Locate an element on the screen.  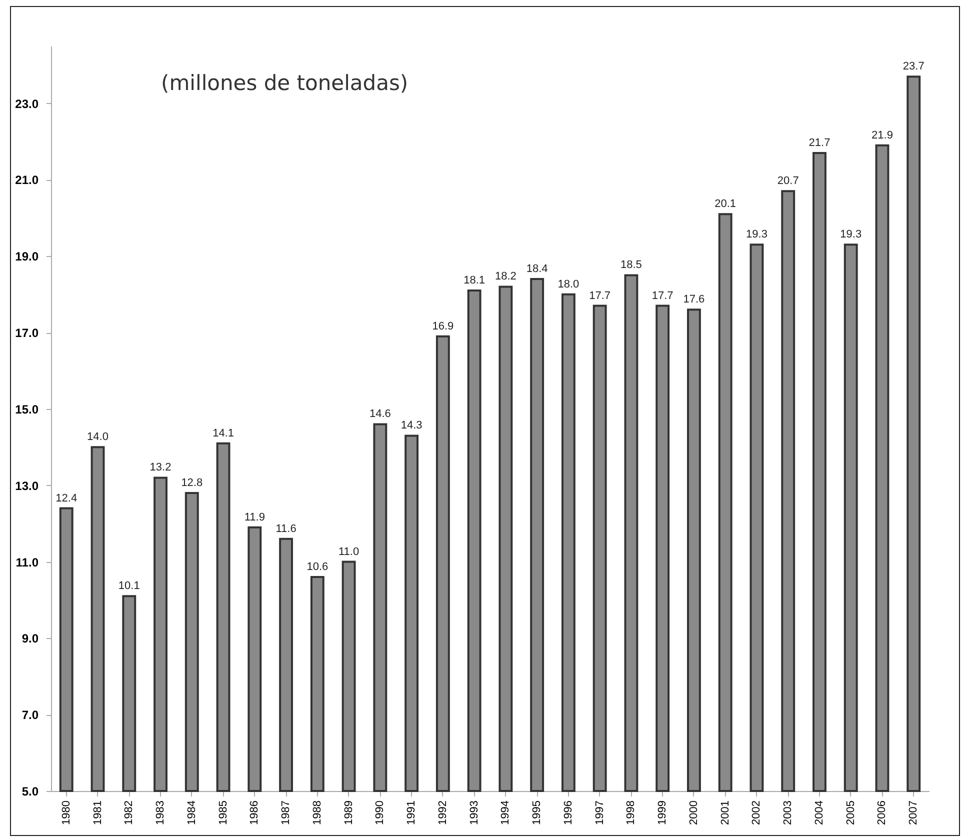
y-tick-label: 13.0 is located at coordinates (27, 485).